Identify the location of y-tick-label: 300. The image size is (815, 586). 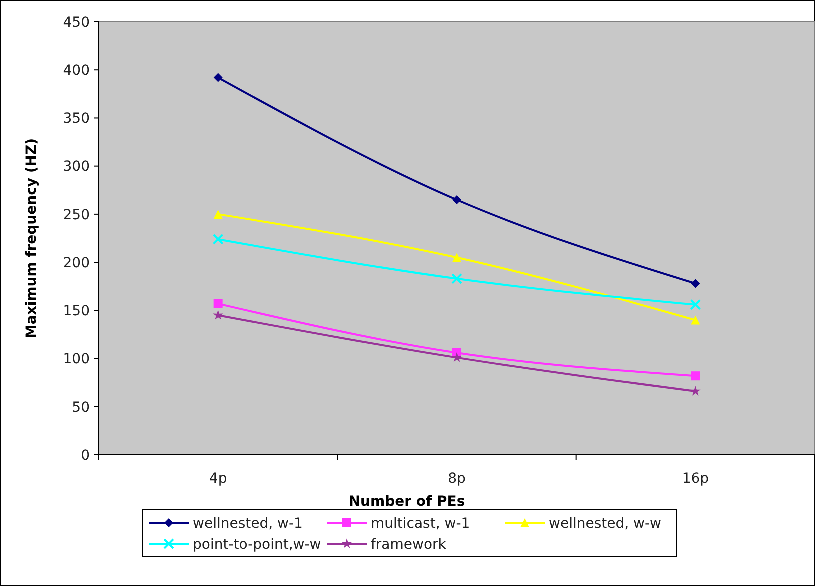
(76, 167).